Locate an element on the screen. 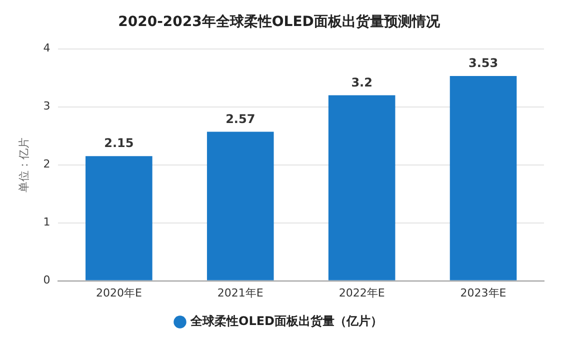 The width and height of the screenshot is (572, 349). chart-title: 2020-2023年全球柔性OLED面板出货量预测情况 is located at coordinates (279, 22).